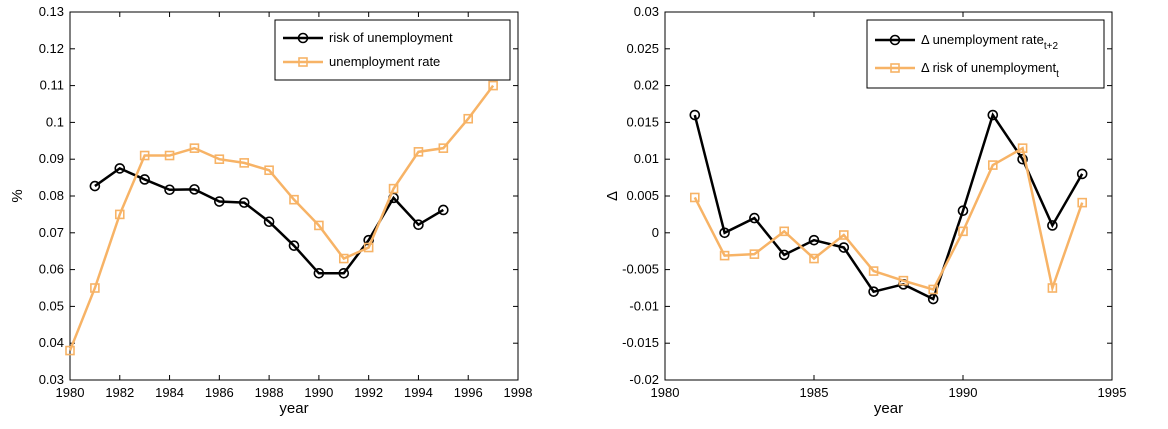  Describe the element at coordinates (51, 11) in the screenshot. I see `y-tick-label: 0.13` at that location.